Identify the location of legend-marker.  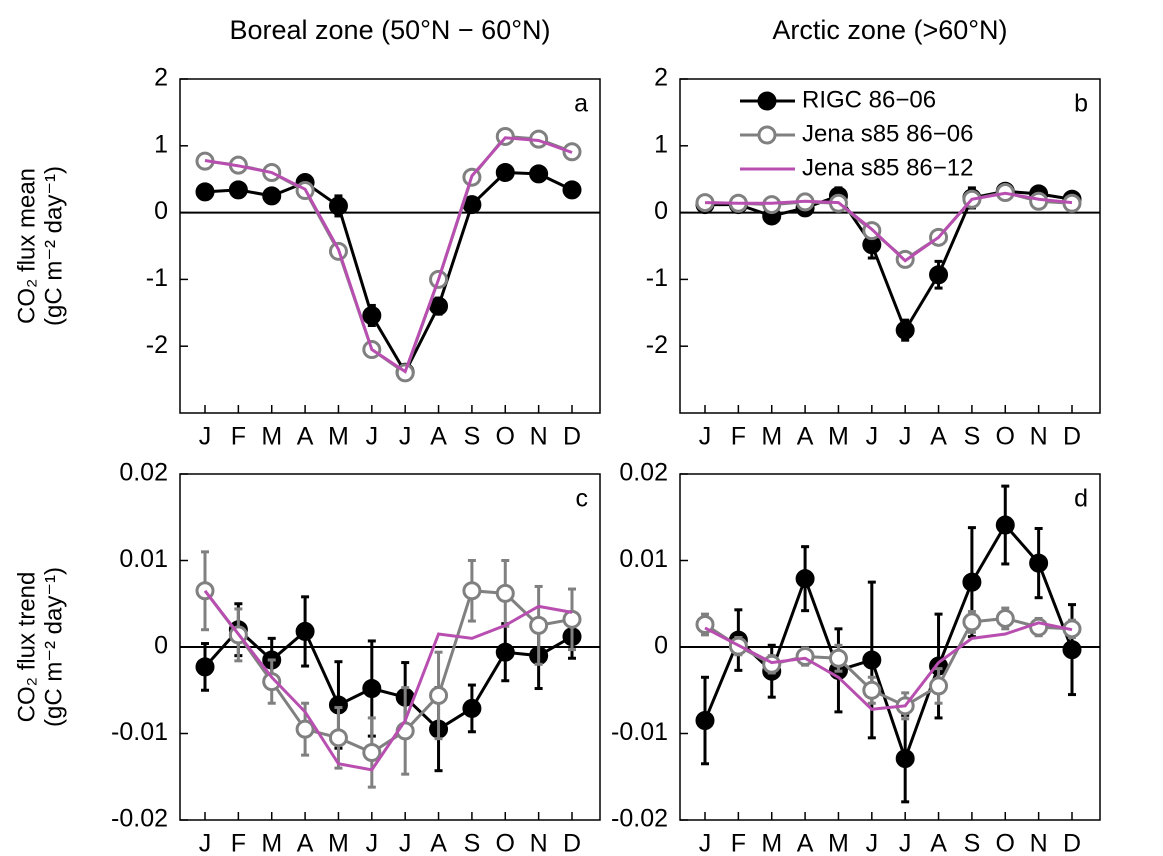
(767, 101).